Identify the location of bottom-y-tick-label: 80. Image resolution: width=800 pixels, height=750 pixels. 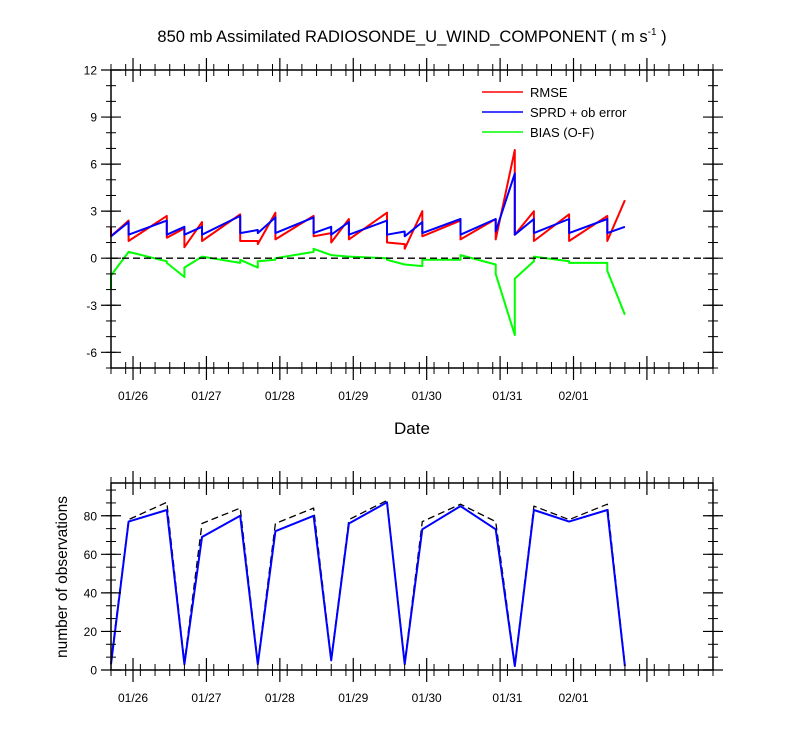
(91, 516).